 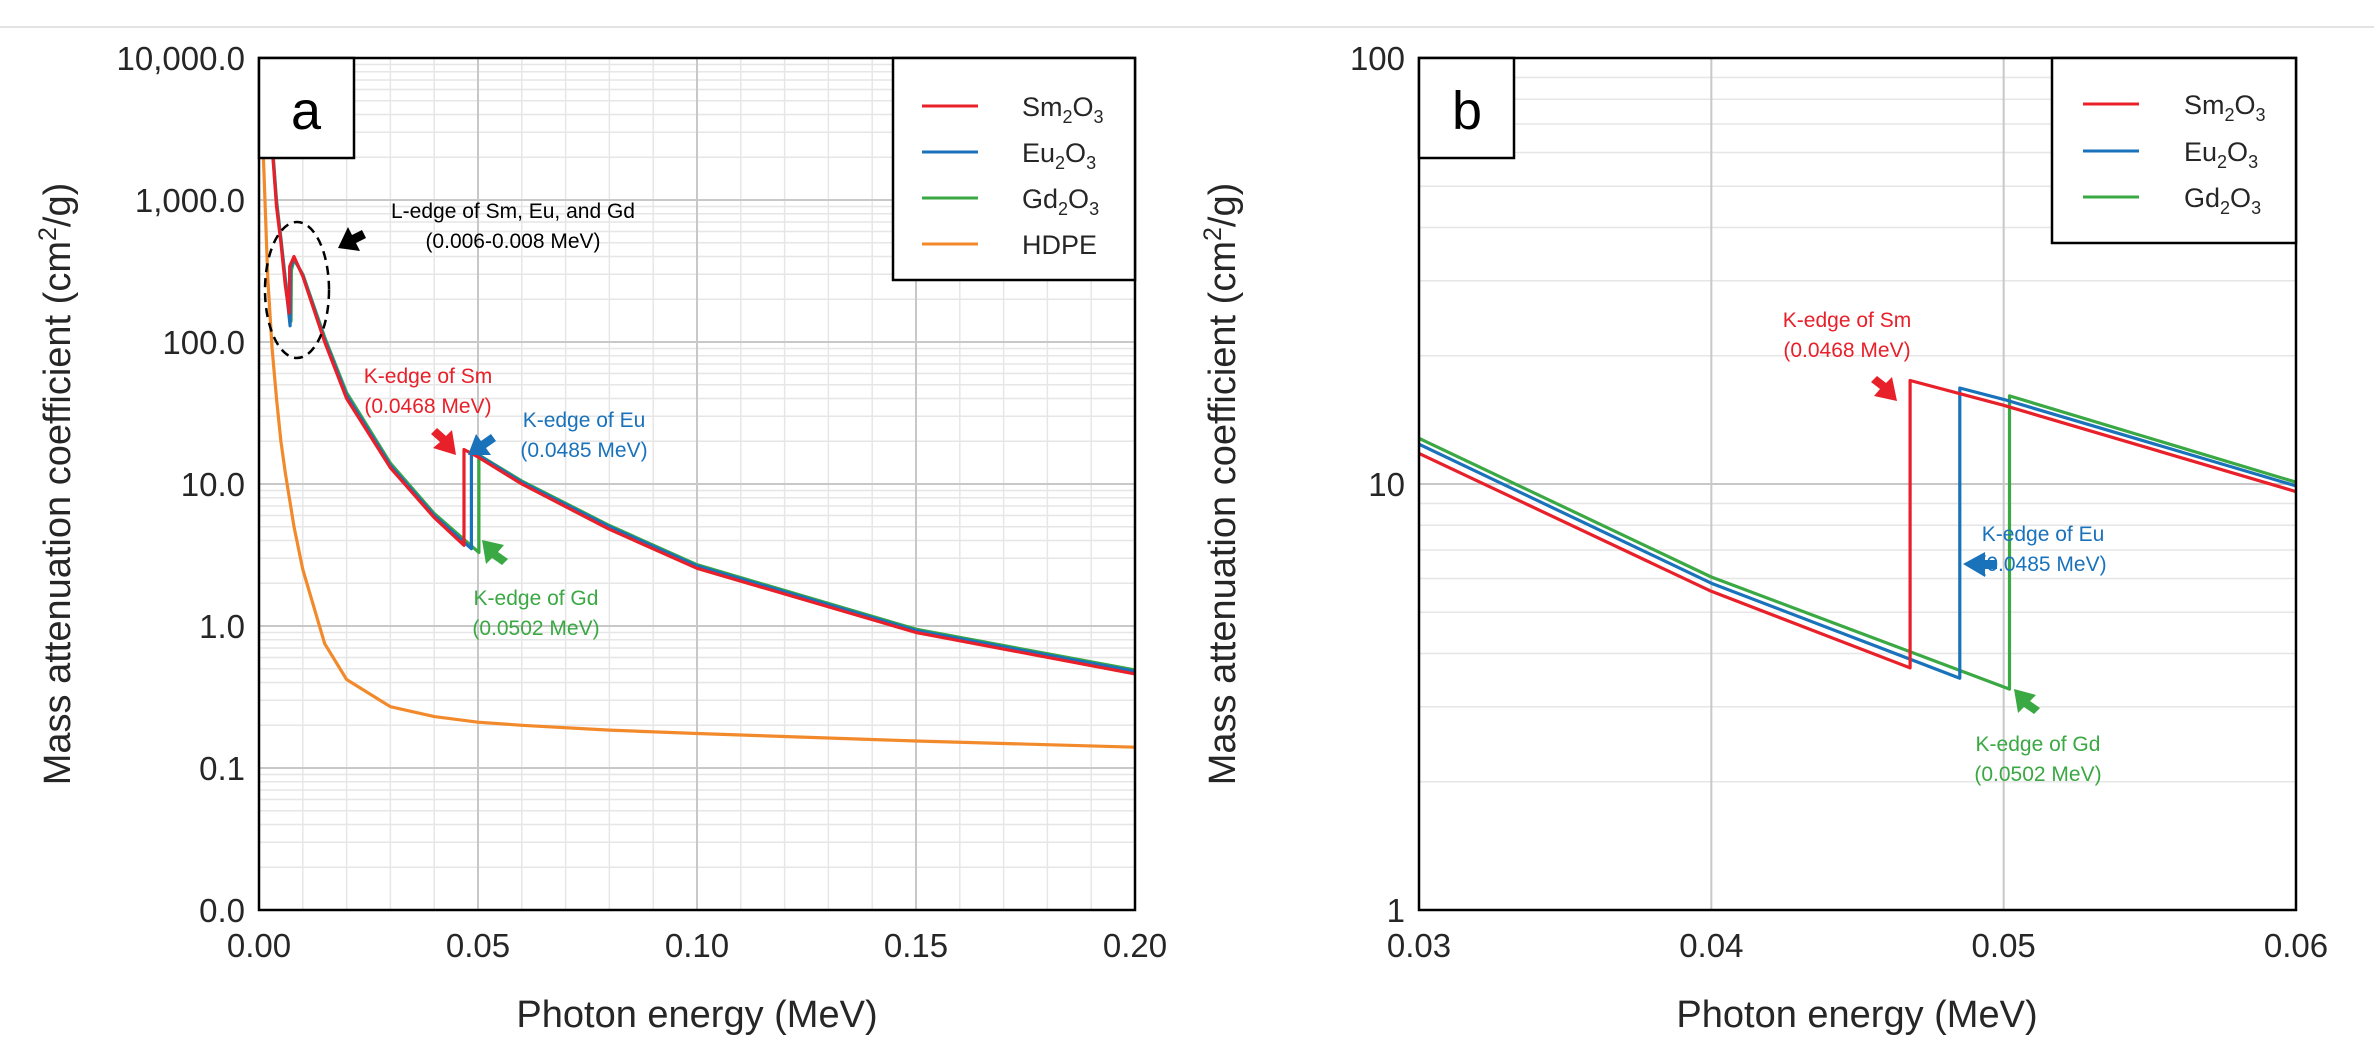 What do you see at coordinates (443, 441) in the screenshot?
I see `k-edge-sm-arrow-icon-a` at bounding box center [443, 441].